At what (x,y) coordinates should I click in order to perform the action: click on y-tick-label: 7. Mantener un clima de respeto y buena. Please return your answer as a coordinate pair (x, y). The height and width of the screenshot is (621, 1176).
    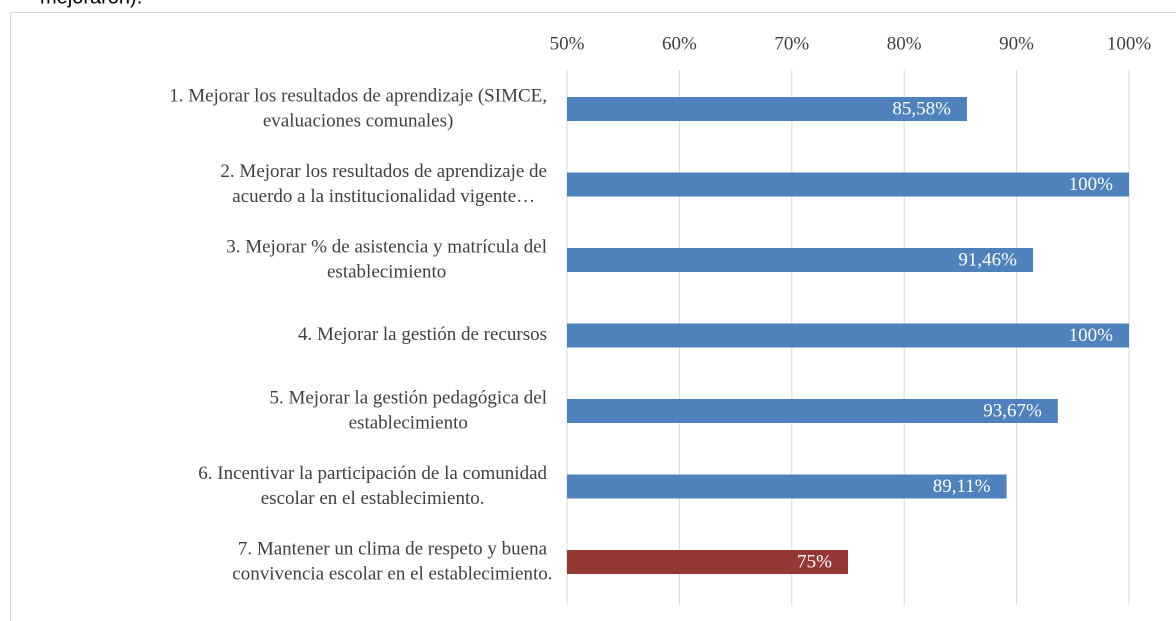
    Looking at the image, I should click on (393, 548).